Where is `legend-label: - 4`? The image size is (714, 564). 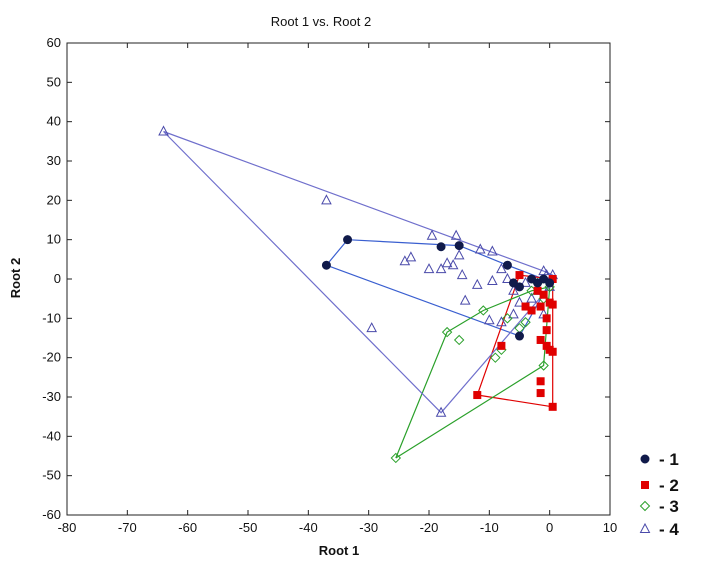
legend-label: - 4 is located at coordinates (669, 529).